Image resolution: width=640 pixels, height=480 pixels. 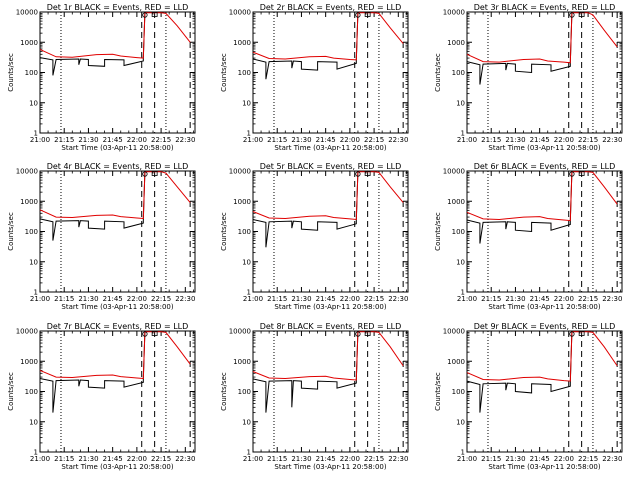 What do you see at coordinates (331, 7) in the screenshot?
I see `panel-title: Det 2r BLACK = Events, RED = LLD` at bounding box center [331, 7].